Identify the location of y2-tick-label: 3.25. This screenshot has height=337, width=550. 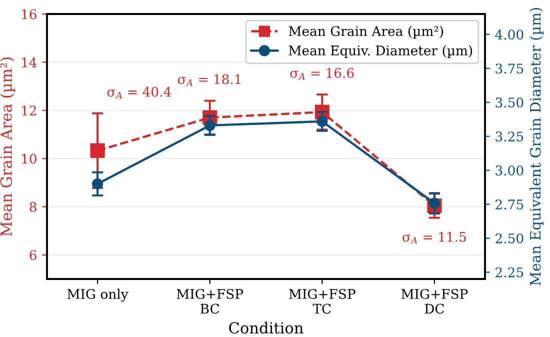
(510, 137).